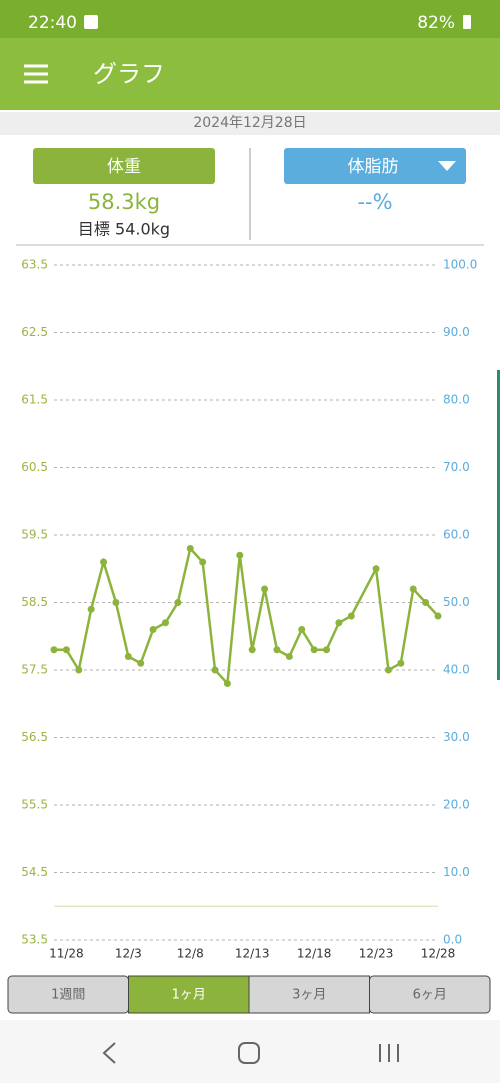 This screenshot has width=500, height=1087. I want to click on y2-tick-label: 60.0, so click(456, 535).